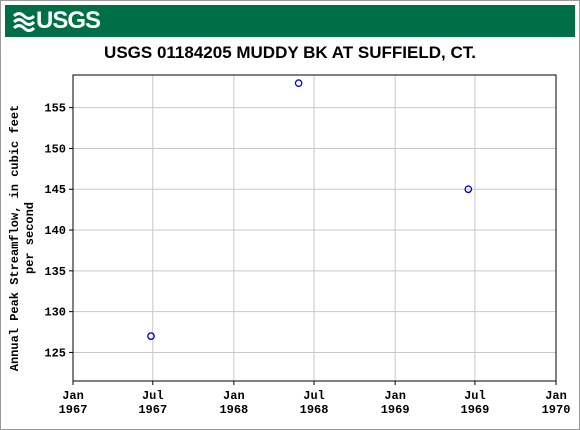 This screenshot has width=580, height=430. What do you see at coordinates (290, 21) in the screenshot?
I see `usgs-banner: USGS` at bounding box center [290, 21].